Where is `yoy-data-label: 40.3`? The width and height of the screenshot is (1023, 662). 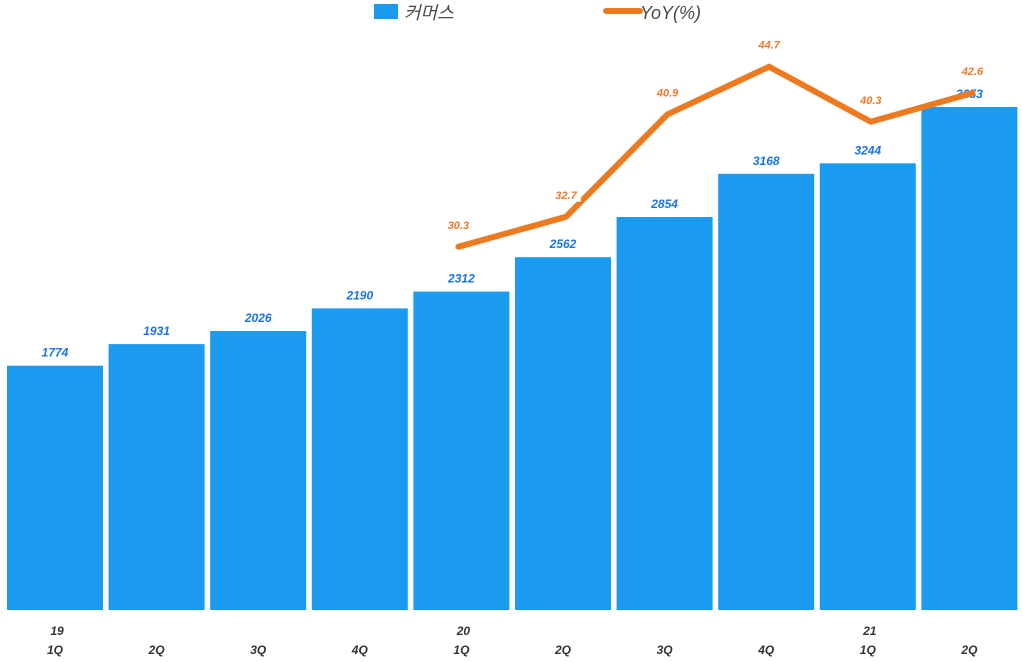 yoy-data-label: 40.3 is located at coordinates (870, 101).